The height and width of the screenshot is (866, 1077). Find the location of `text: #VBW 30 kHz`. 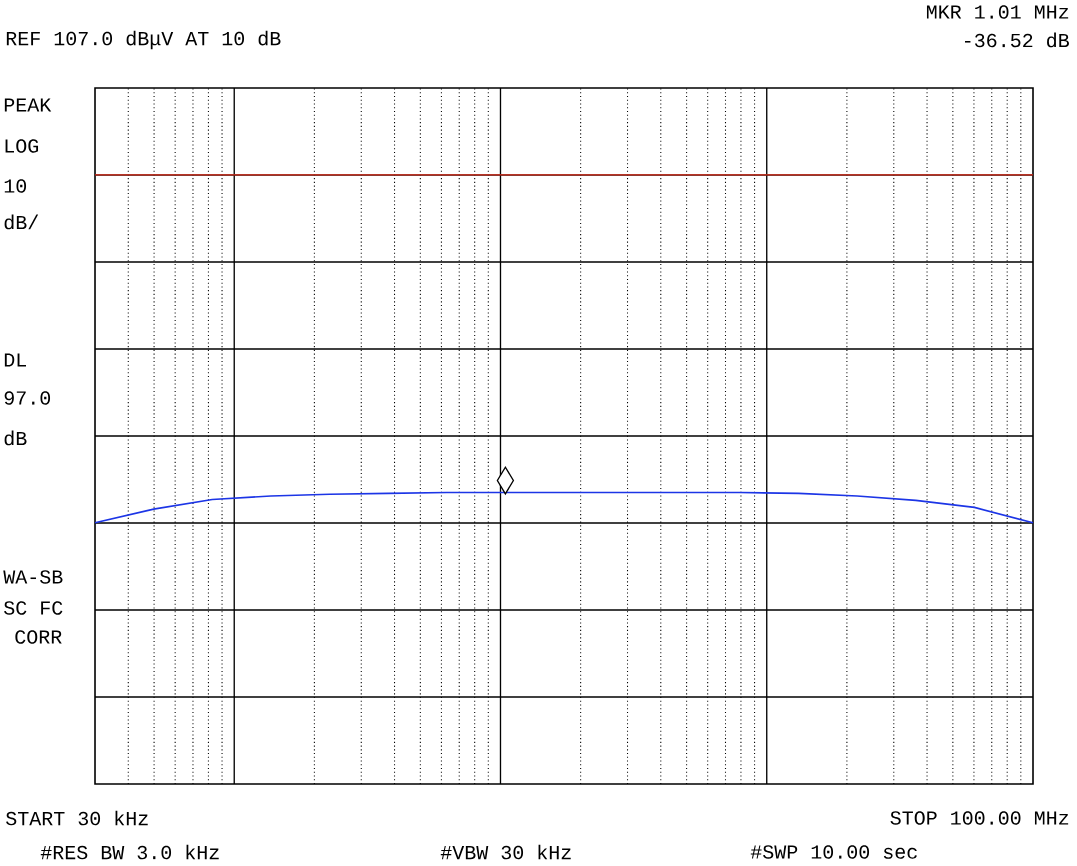

text: #VBW 30 kHz is located at coordinates (505, 852).